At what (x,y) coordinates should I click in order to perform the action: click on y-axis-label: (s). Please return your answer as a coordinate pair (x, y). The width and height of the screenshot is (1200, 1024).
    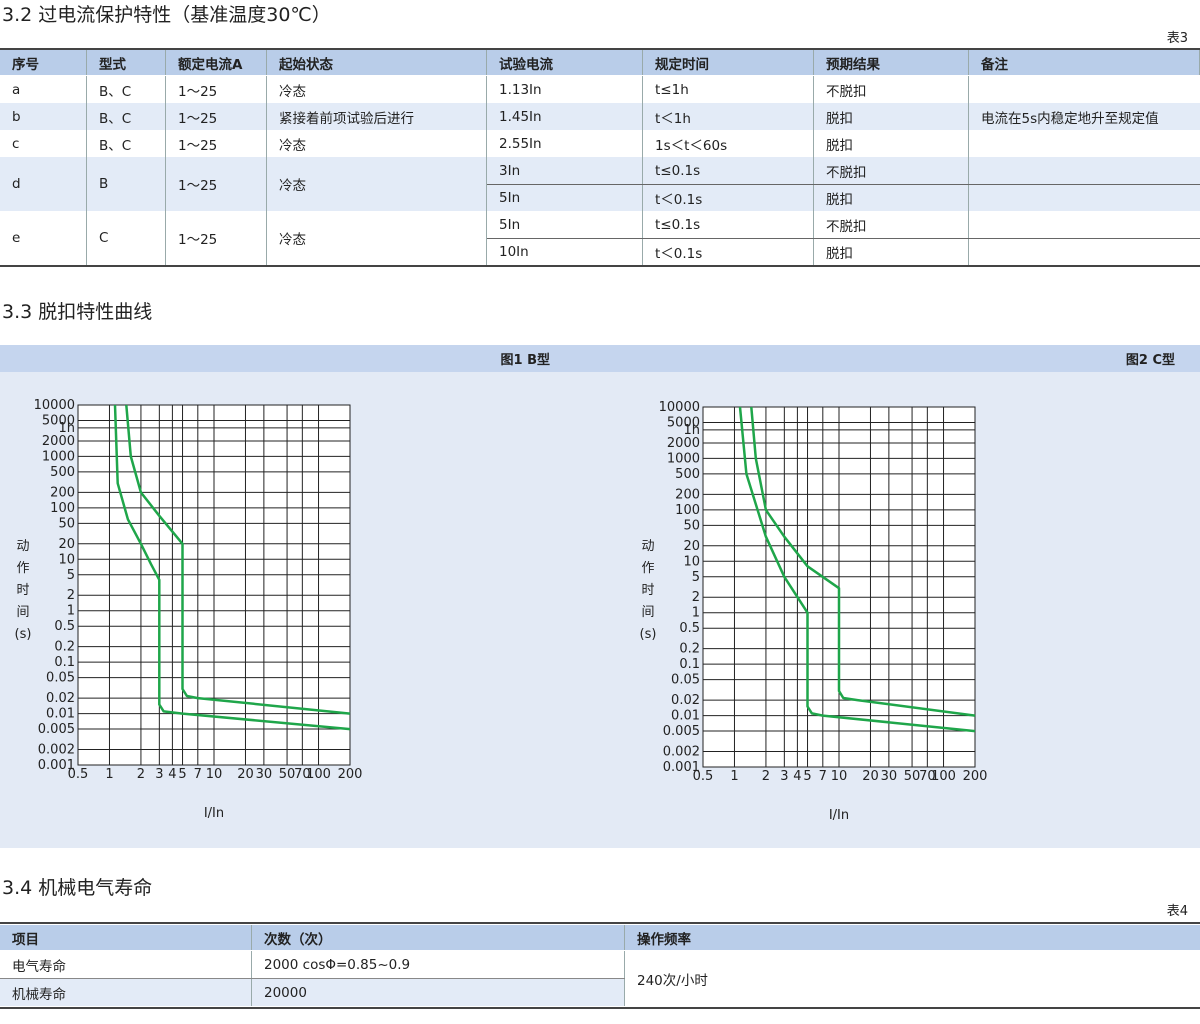
    Looking at the image, I should click on (23, 634).